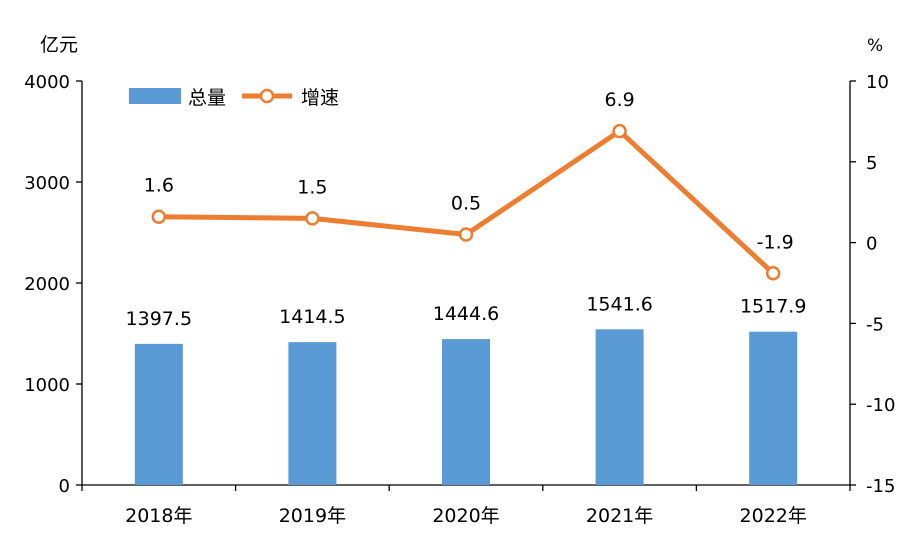 The image size is (908, 544). I want to click on bar-value-label: 1444.6, so click(466, 314).